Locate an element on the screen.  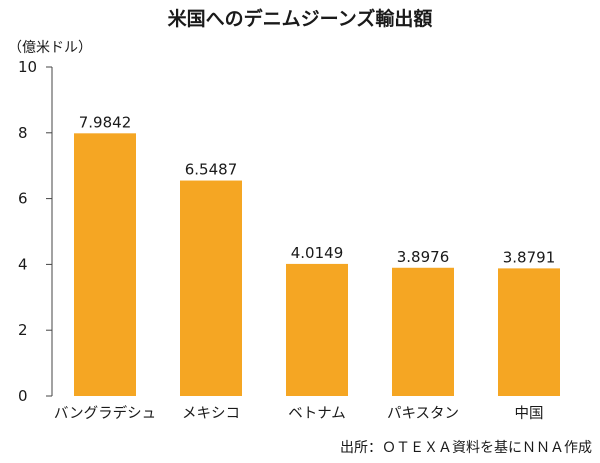
y-axis-unit-label: （億米ドル） is located at coordinates (50, 48).